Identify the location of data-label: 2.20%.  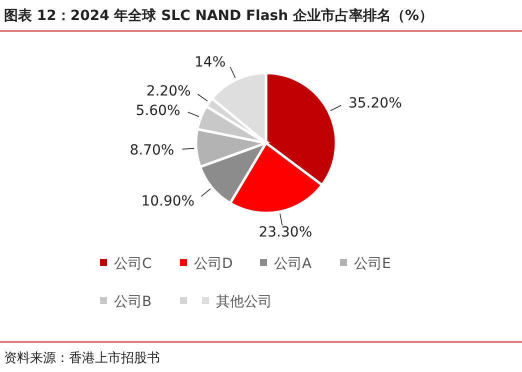
(168, 92).